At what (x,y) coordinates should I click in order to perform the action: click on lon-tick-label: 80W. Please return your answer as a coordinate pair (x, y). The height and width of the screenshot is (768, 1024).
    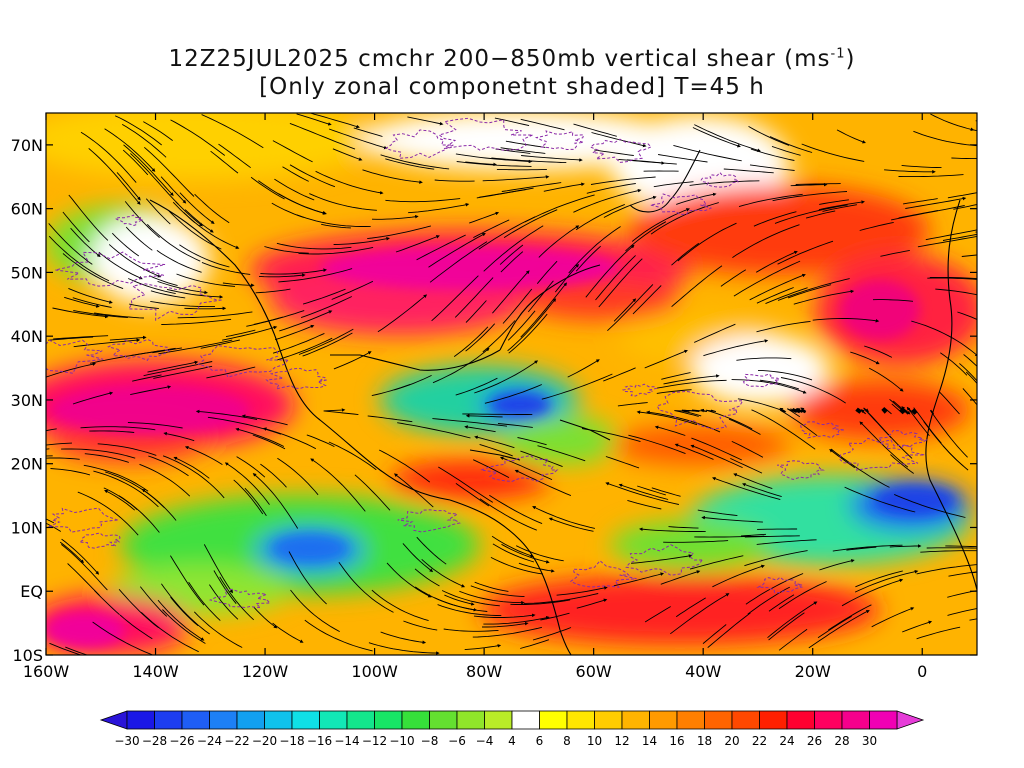
    Looking at the image, I should click on (484, 671).